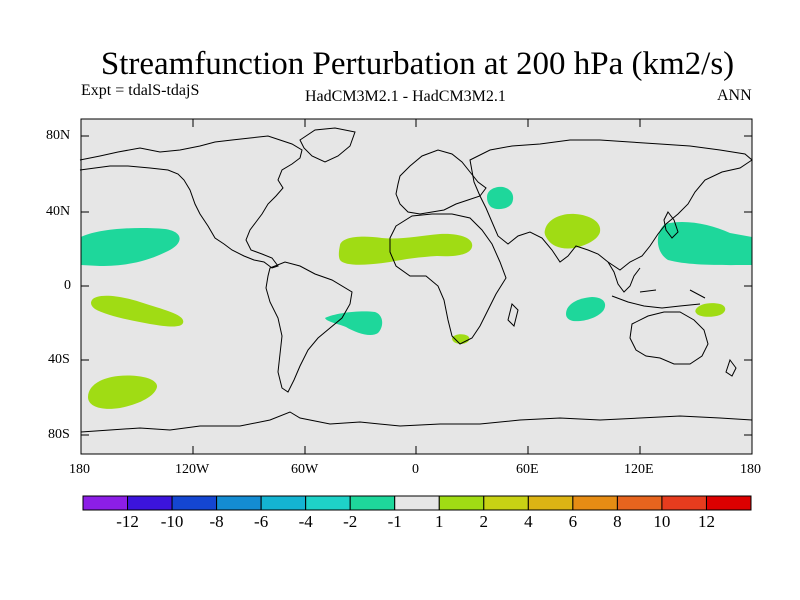 The image size is (800, 600). I want to click on coast-japan, so click(671, 225).